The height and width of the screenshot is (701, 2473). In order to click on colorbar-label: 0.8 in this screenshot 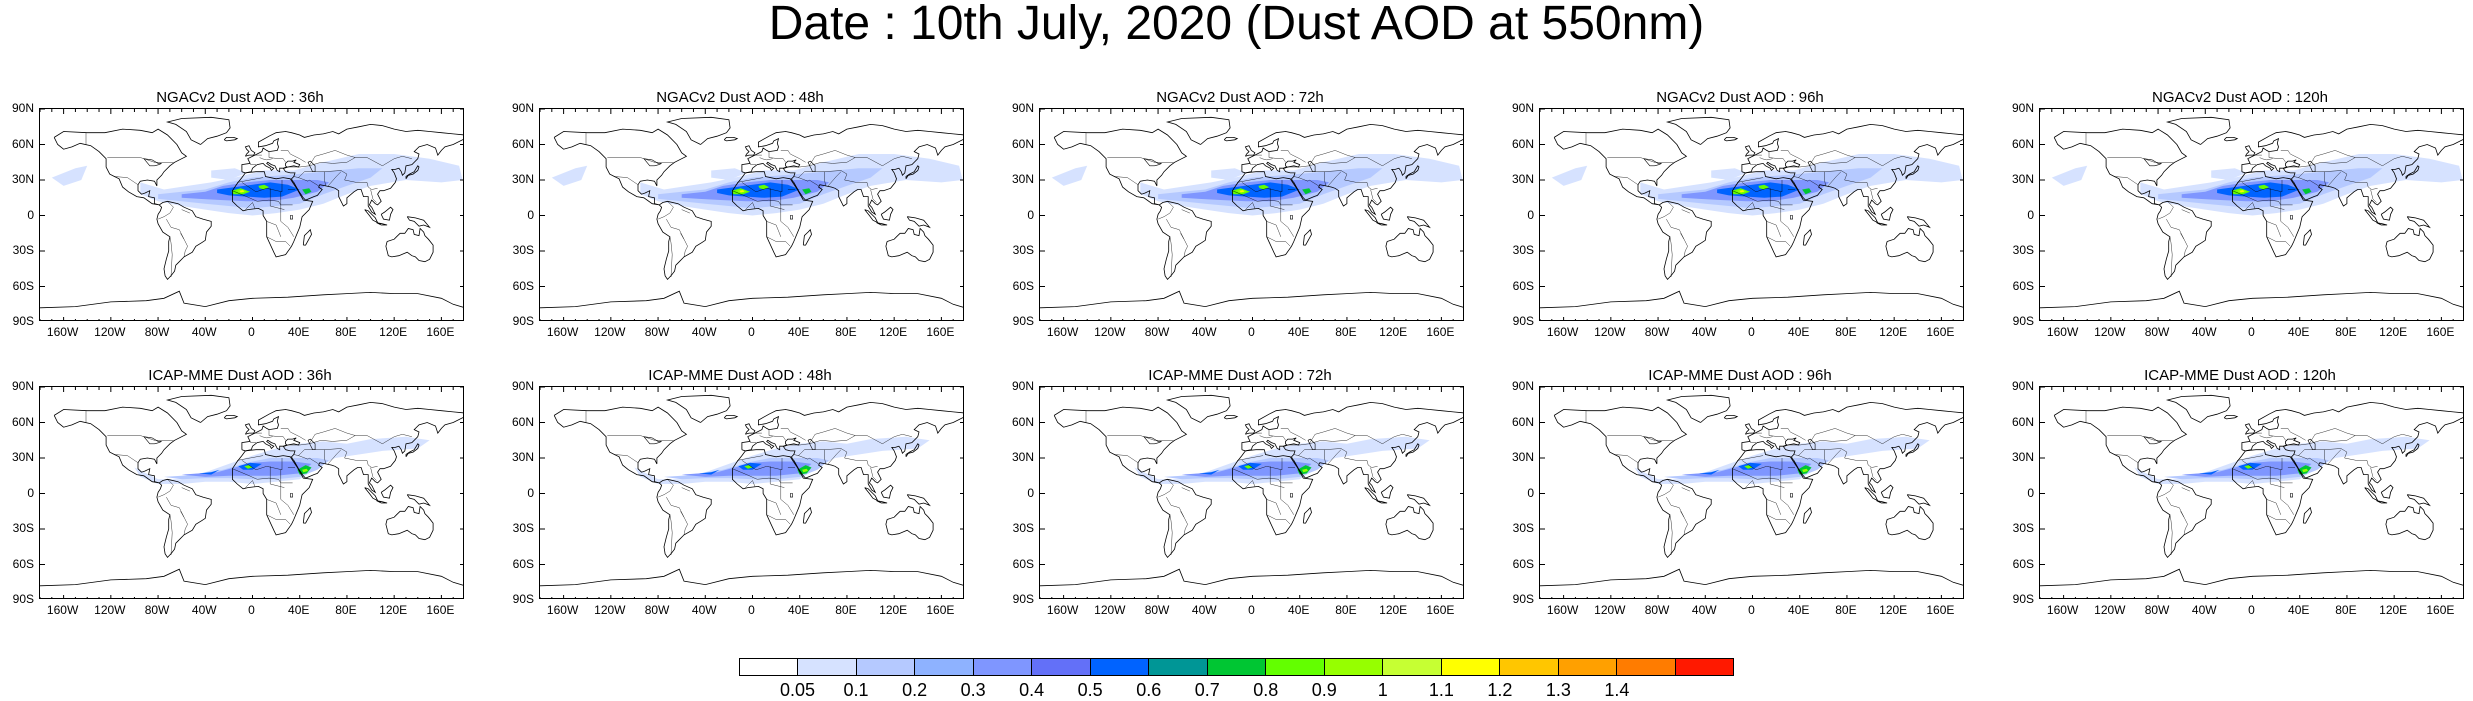, I will do `click(1266, 690)`.